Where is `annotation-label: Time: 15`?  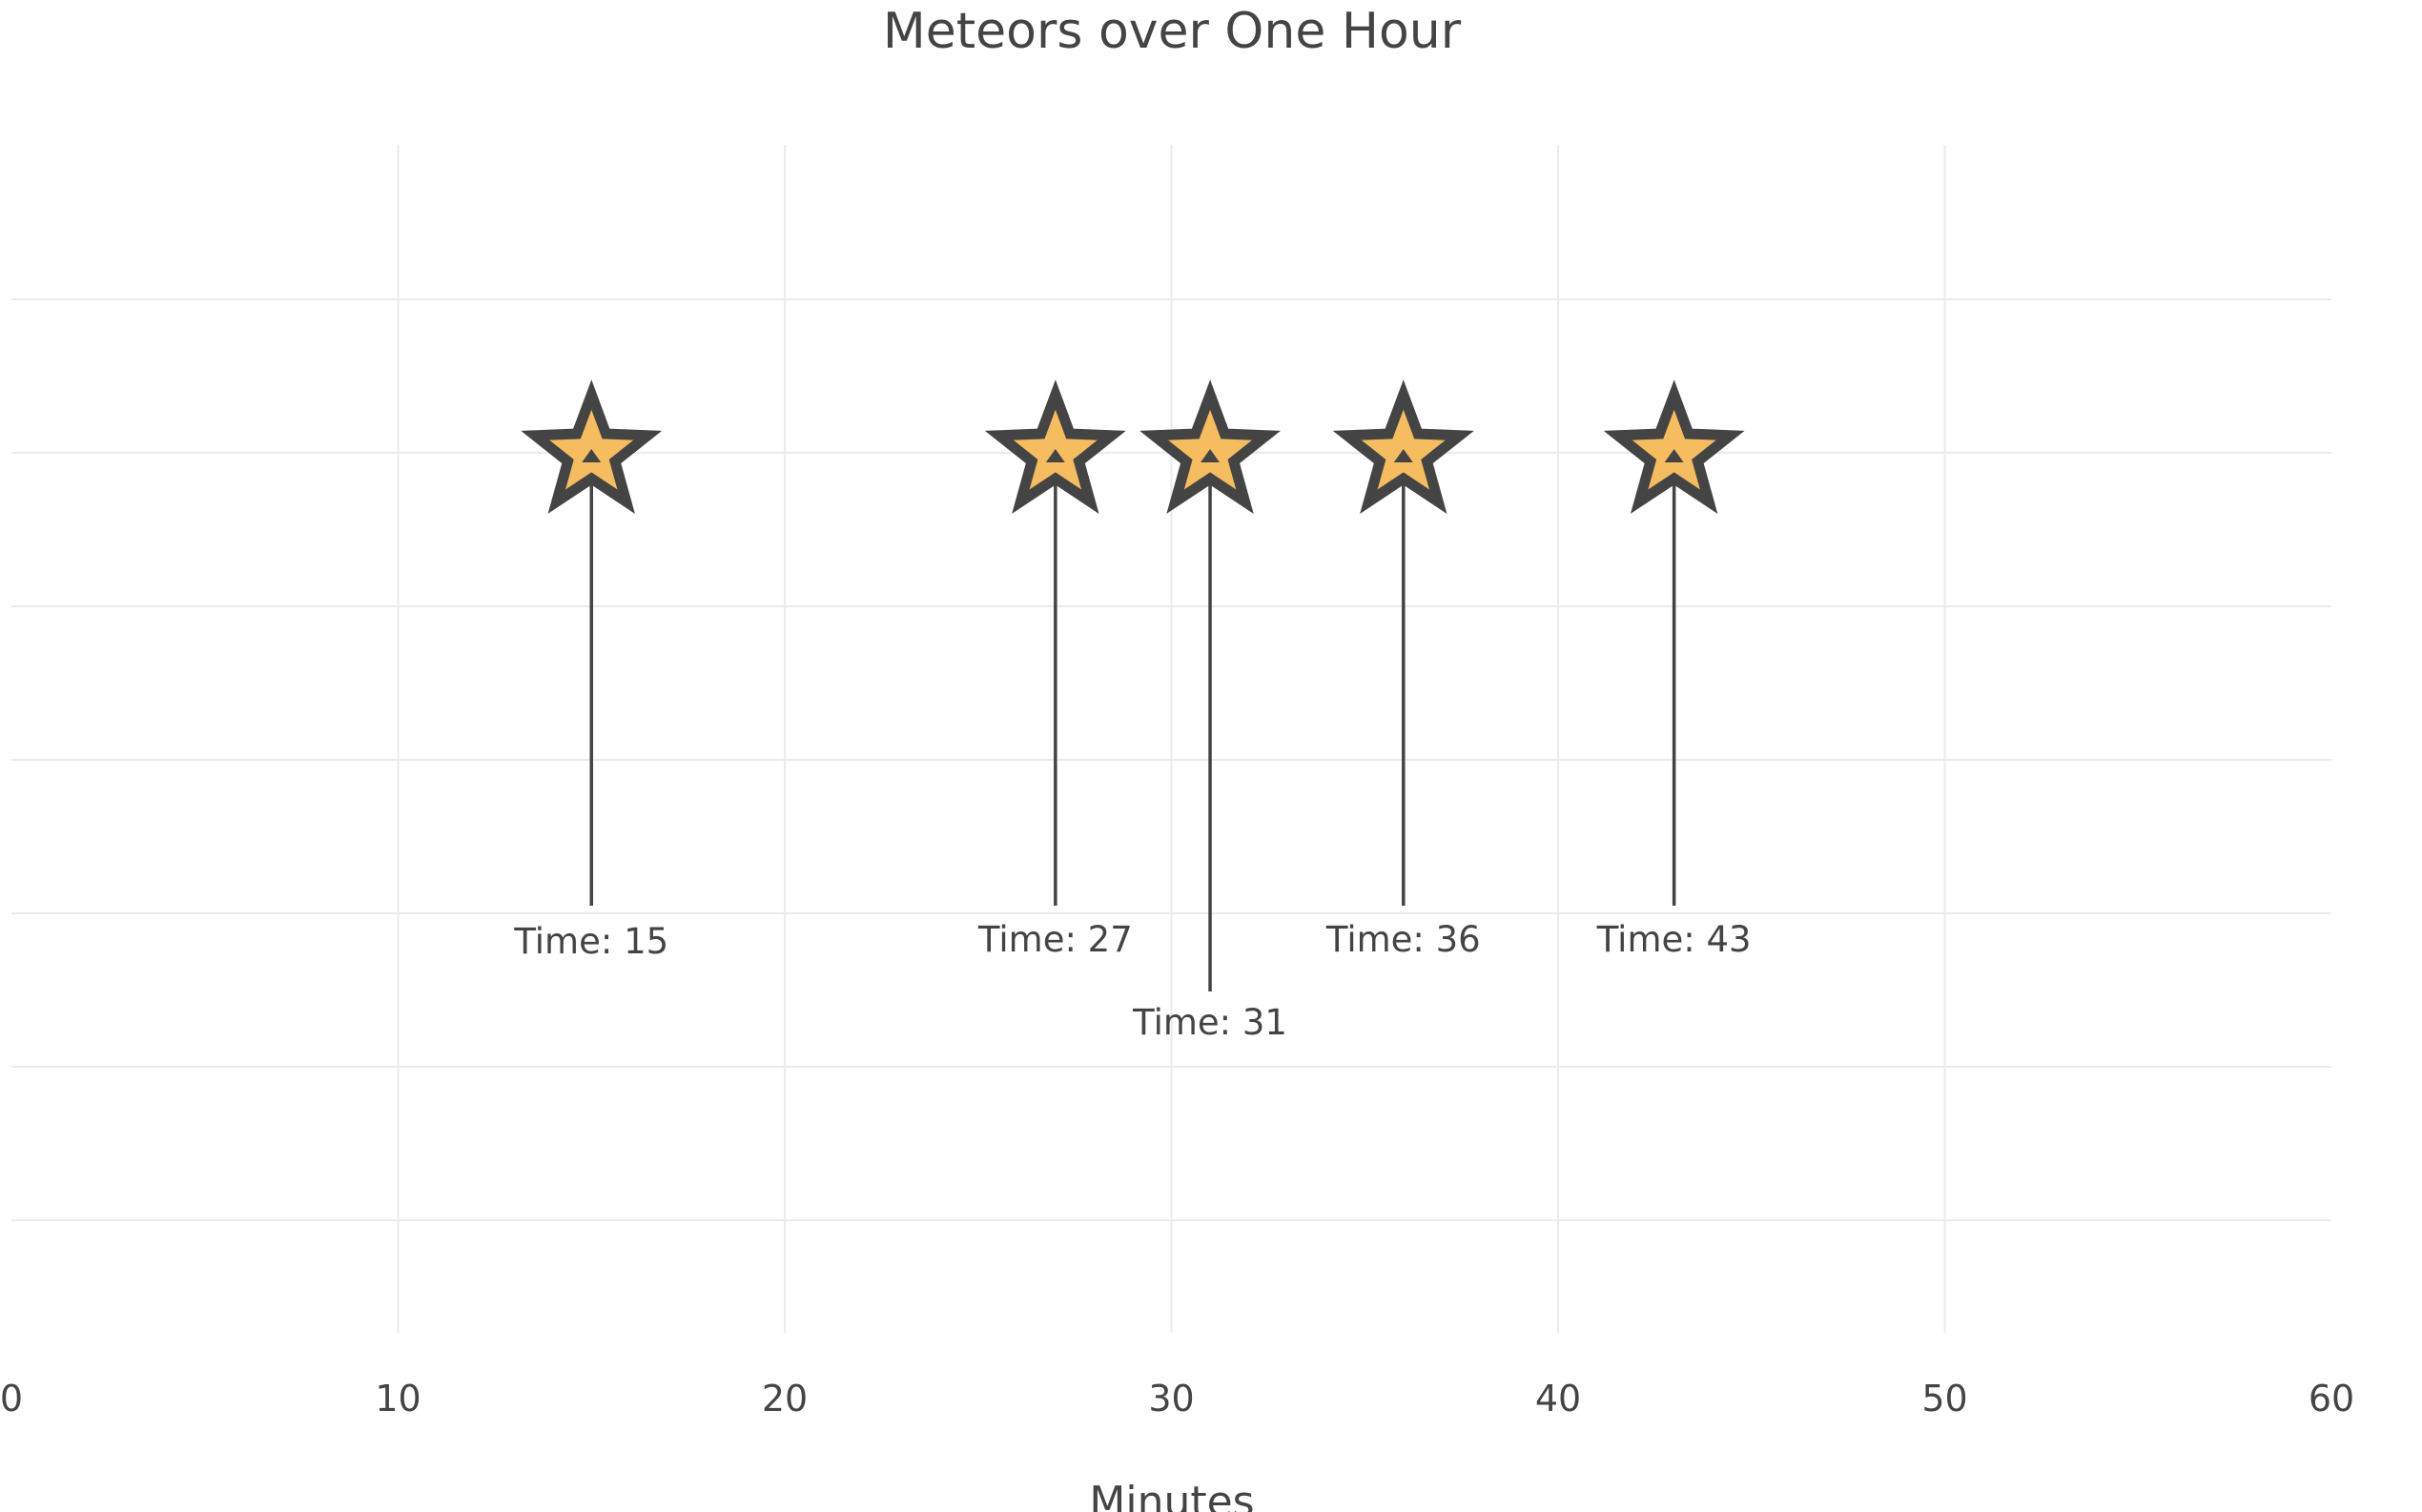
annotation-label: Time: 15 is located at coordinates (590, 941).